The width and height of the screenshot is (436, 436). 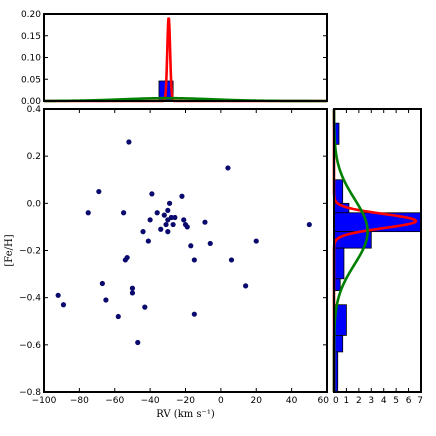 I want to click on scatter-y-tick-label: −0.8, so click(x=30, y=393).